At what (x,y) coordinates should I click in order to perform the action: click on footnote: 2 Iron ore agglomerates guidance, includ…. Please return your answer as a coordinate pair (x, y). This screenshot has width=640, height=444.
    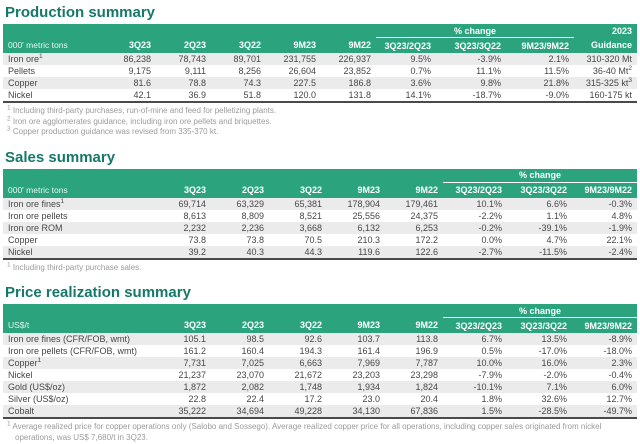
    Looking at the image, I should click on (139, 120).